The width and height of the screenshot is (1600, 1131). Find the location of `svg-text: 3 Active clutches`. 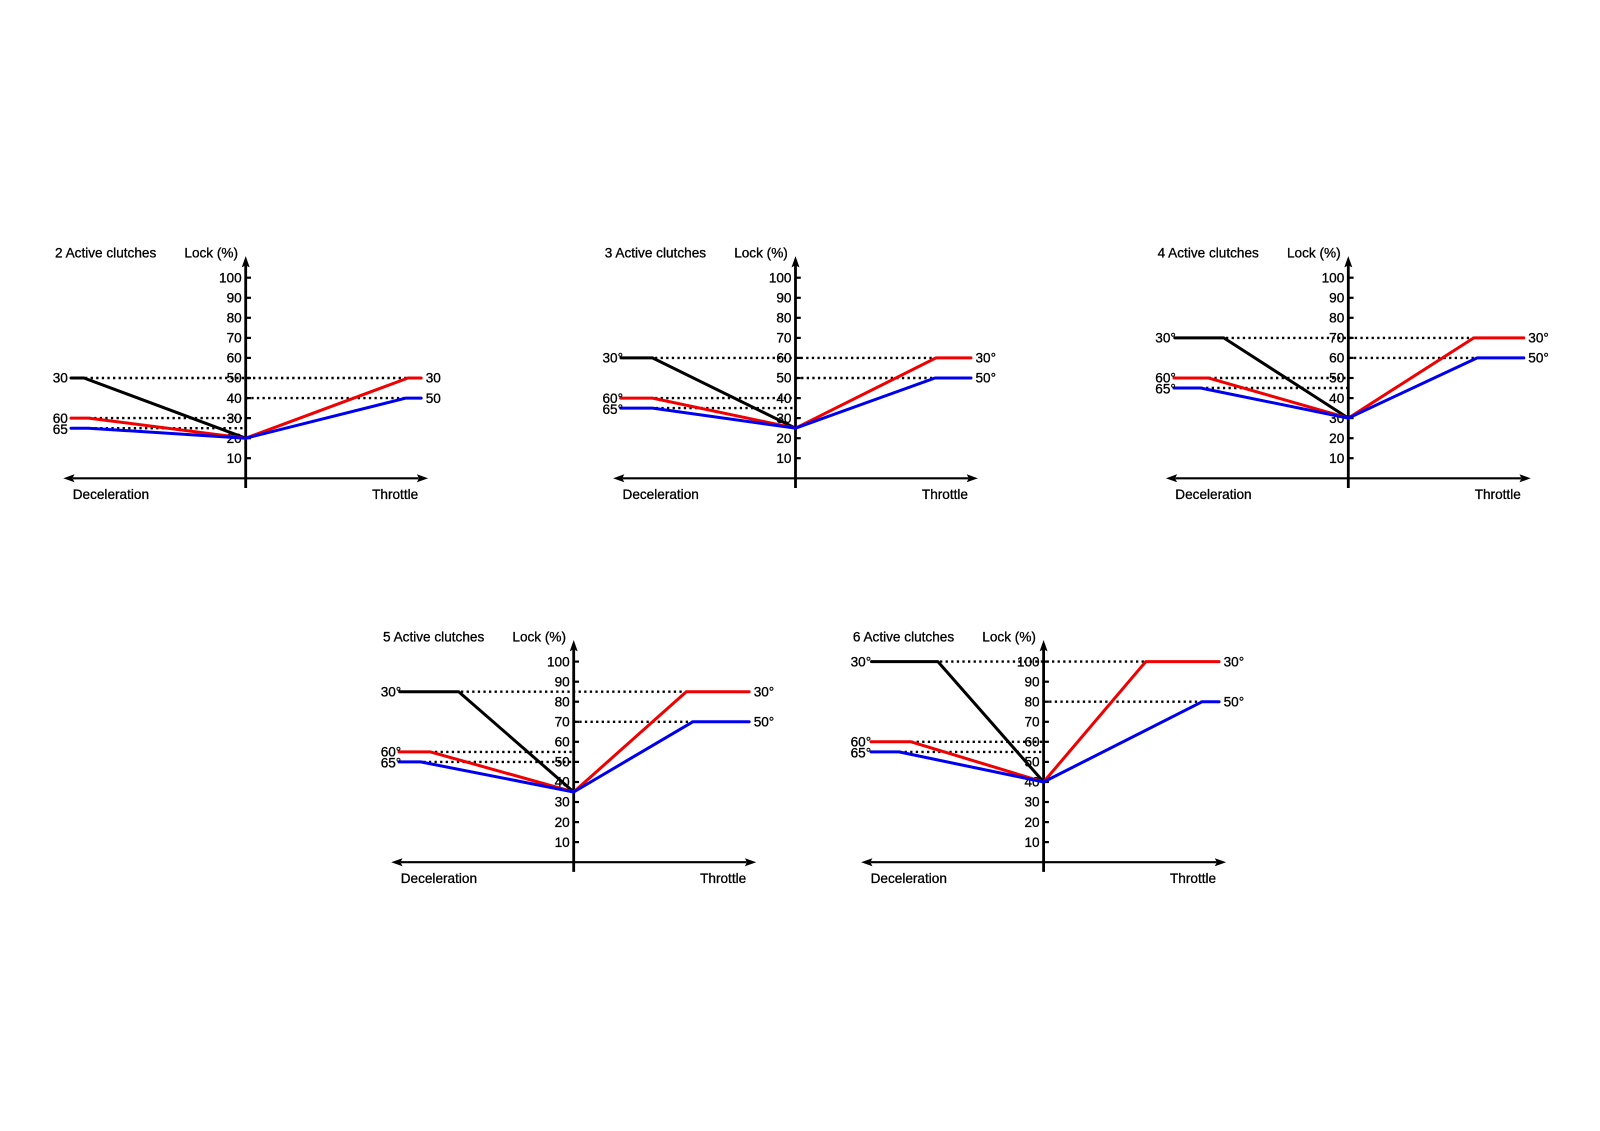

svg-text: 3 Active clutches is located at coordinates (655, 252).